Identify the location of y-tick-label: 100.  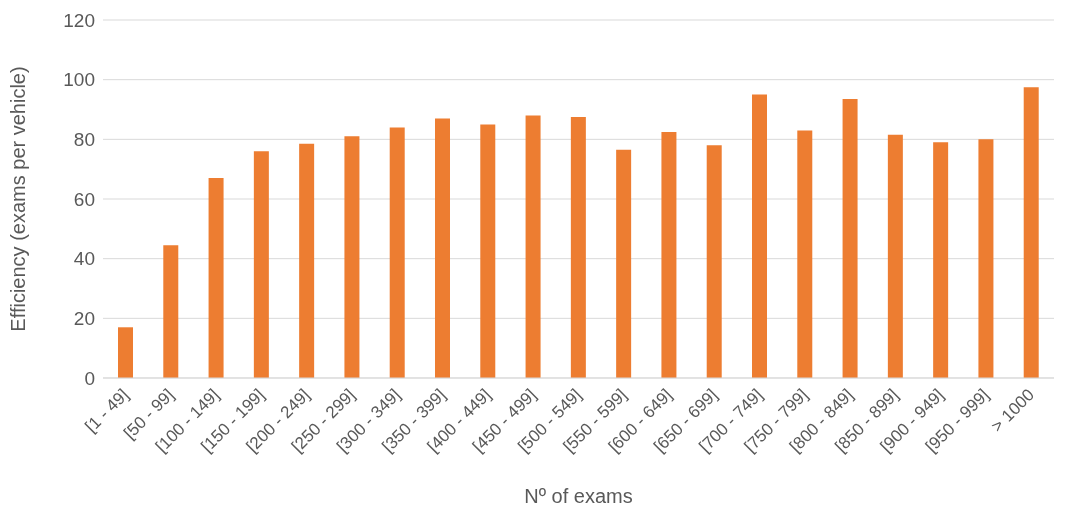
(79, 80).